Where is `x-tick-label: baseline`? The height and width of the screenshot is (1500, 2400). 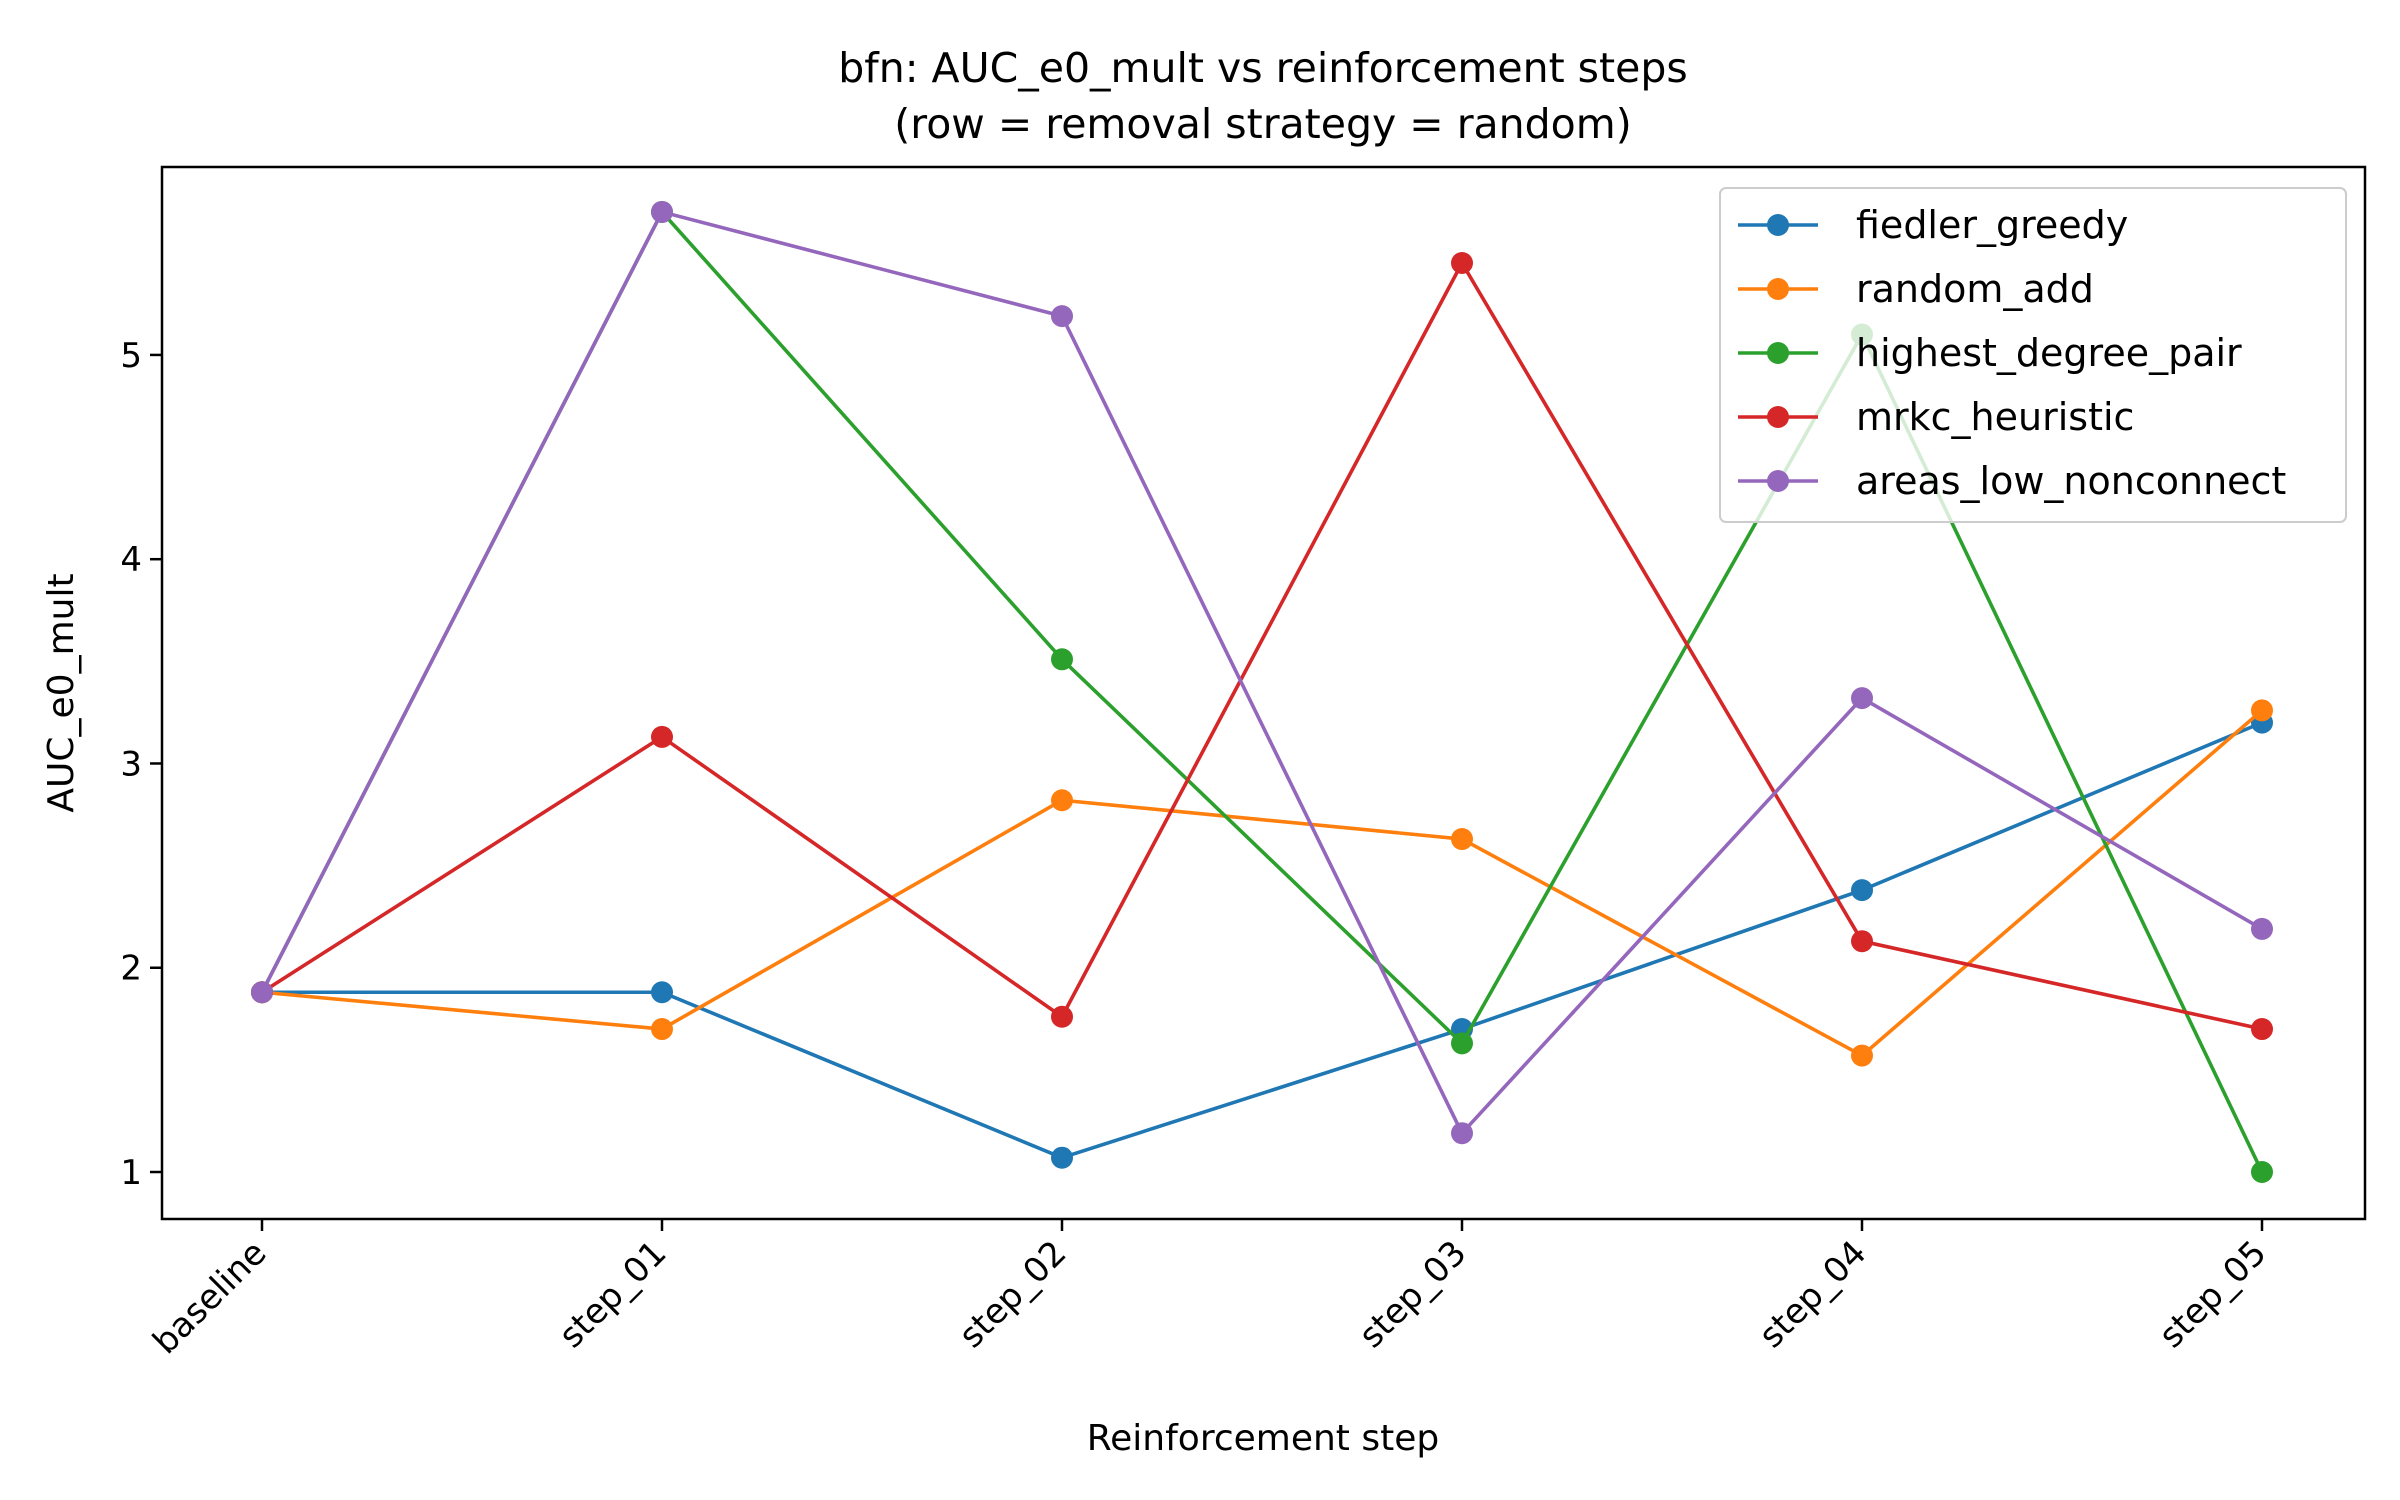
x-tick-label: baseline is located at coordinates (209, 1297).